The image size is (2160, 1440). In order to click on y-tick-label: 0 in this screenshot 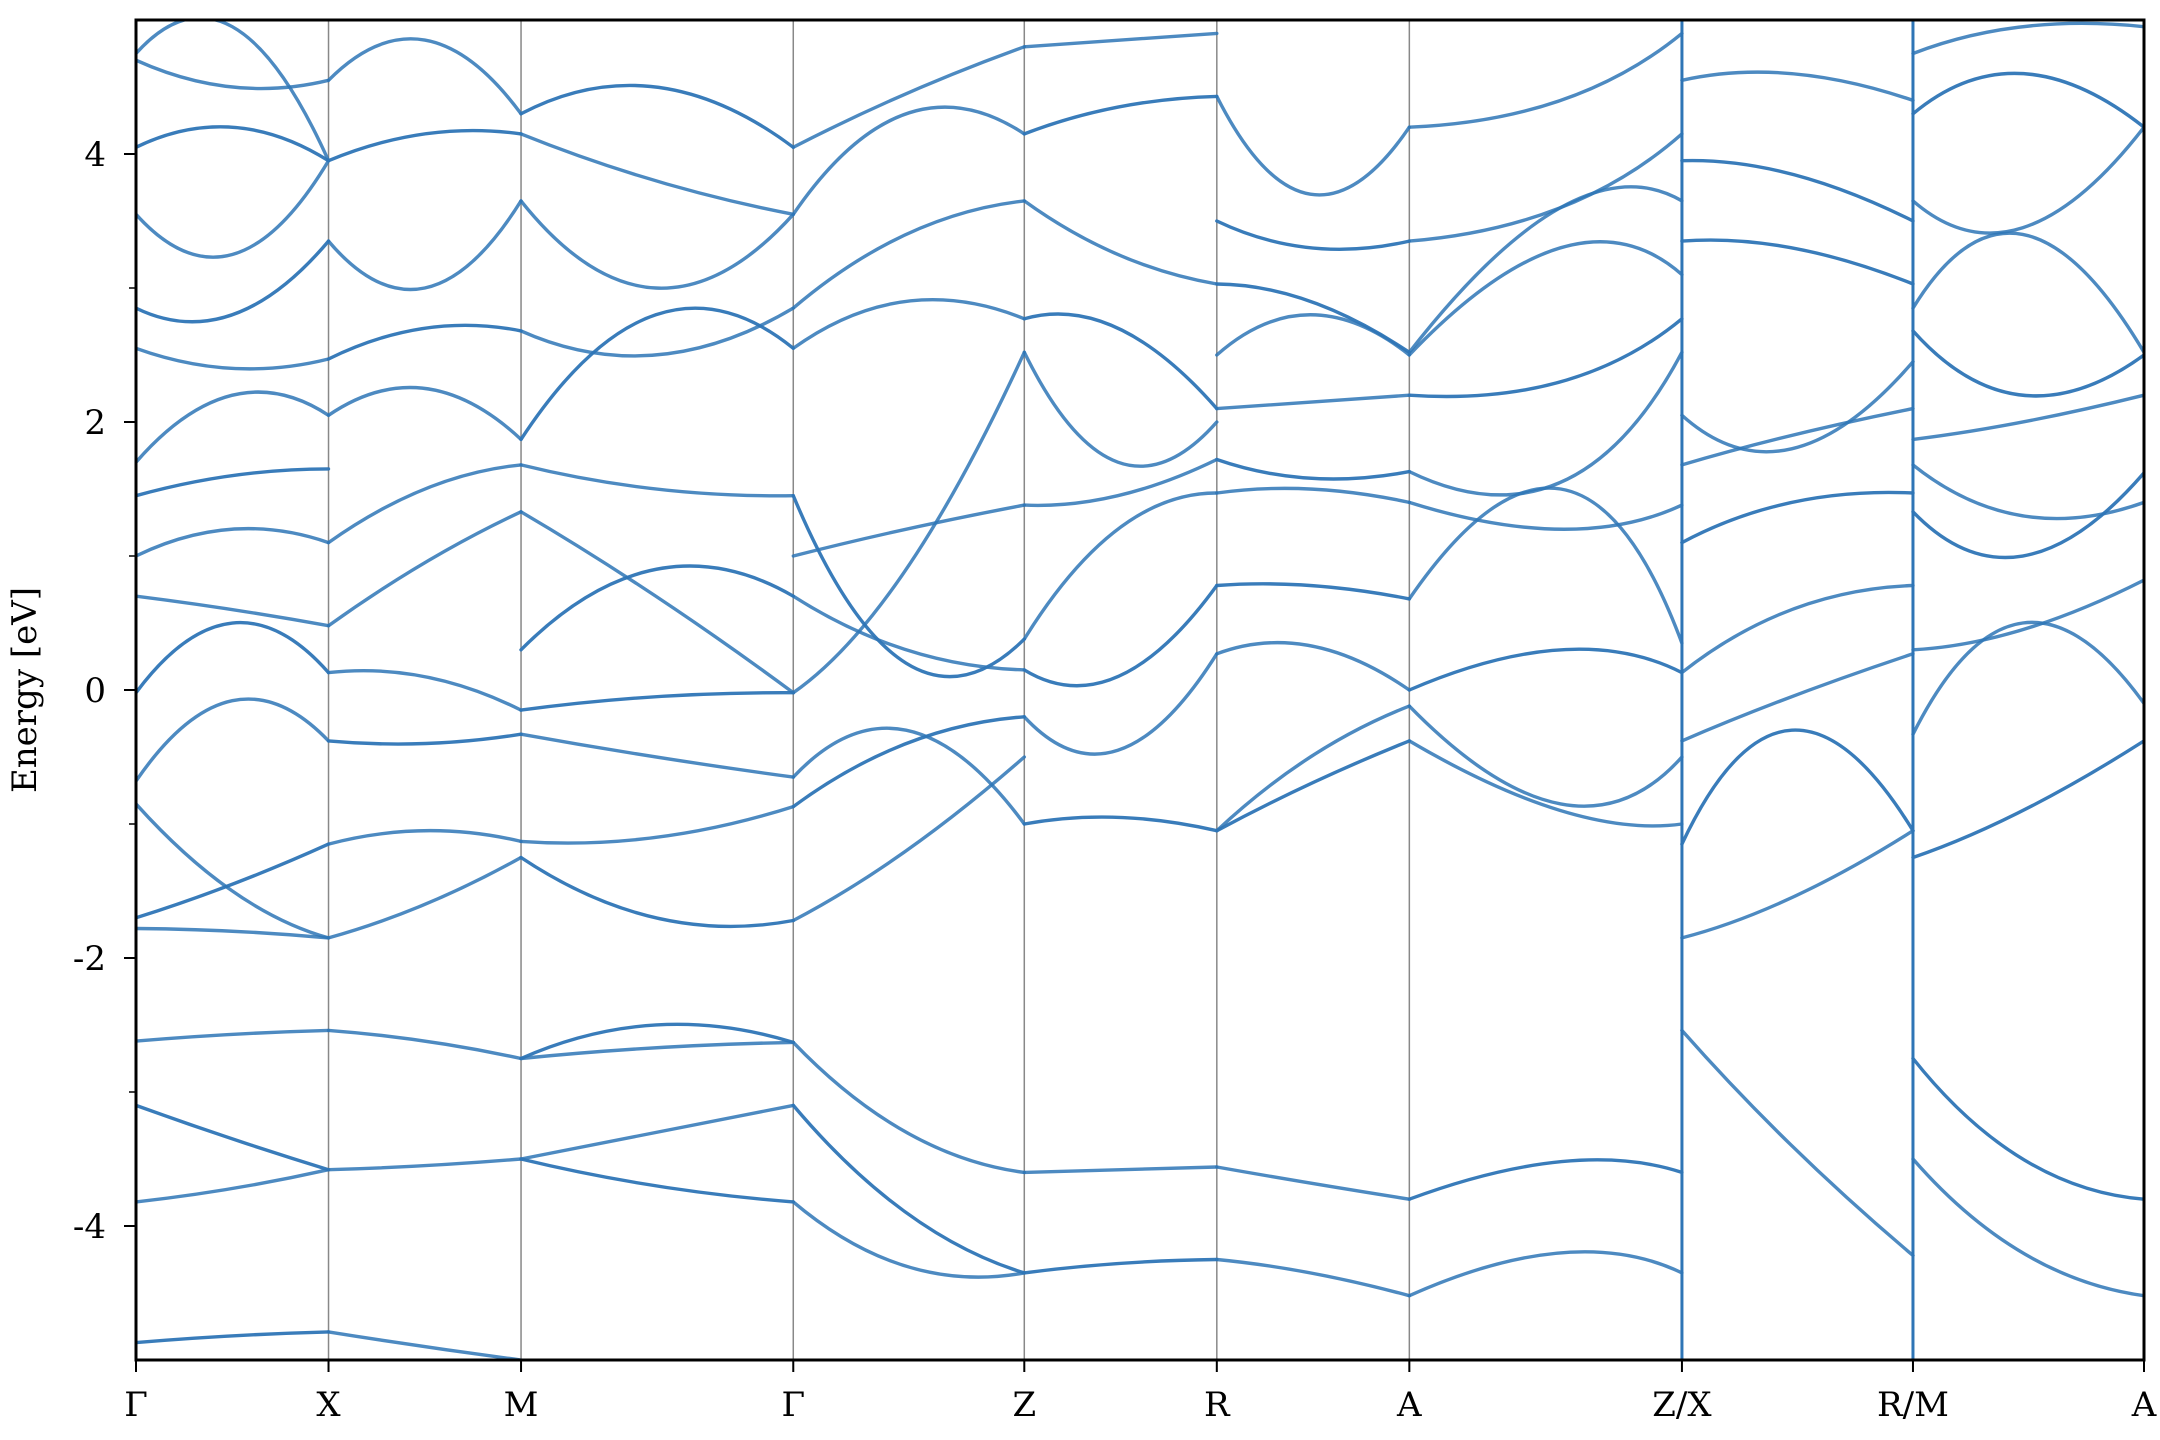, I will do `click(95, 691)`.